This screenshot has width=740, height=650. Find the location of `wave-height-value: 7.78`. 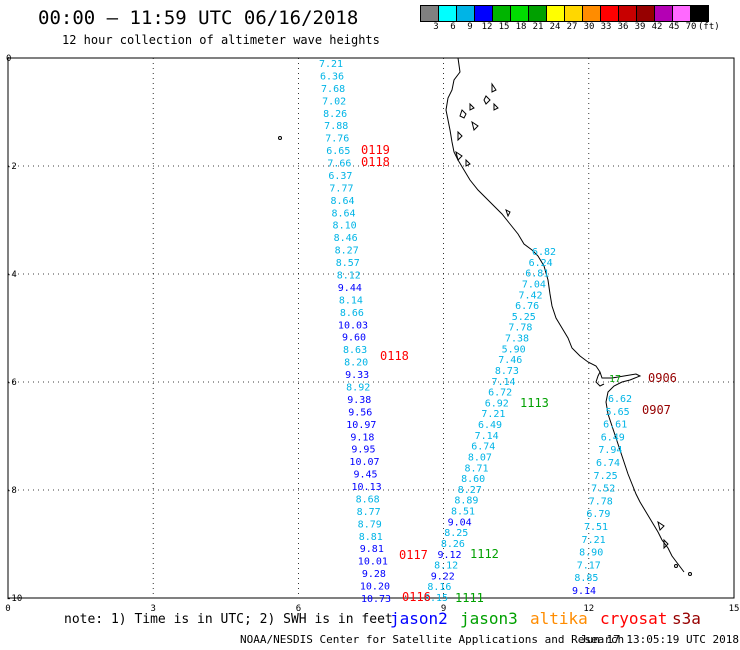

wave-height-value: 7.78 is located at coordinates (601, 501).